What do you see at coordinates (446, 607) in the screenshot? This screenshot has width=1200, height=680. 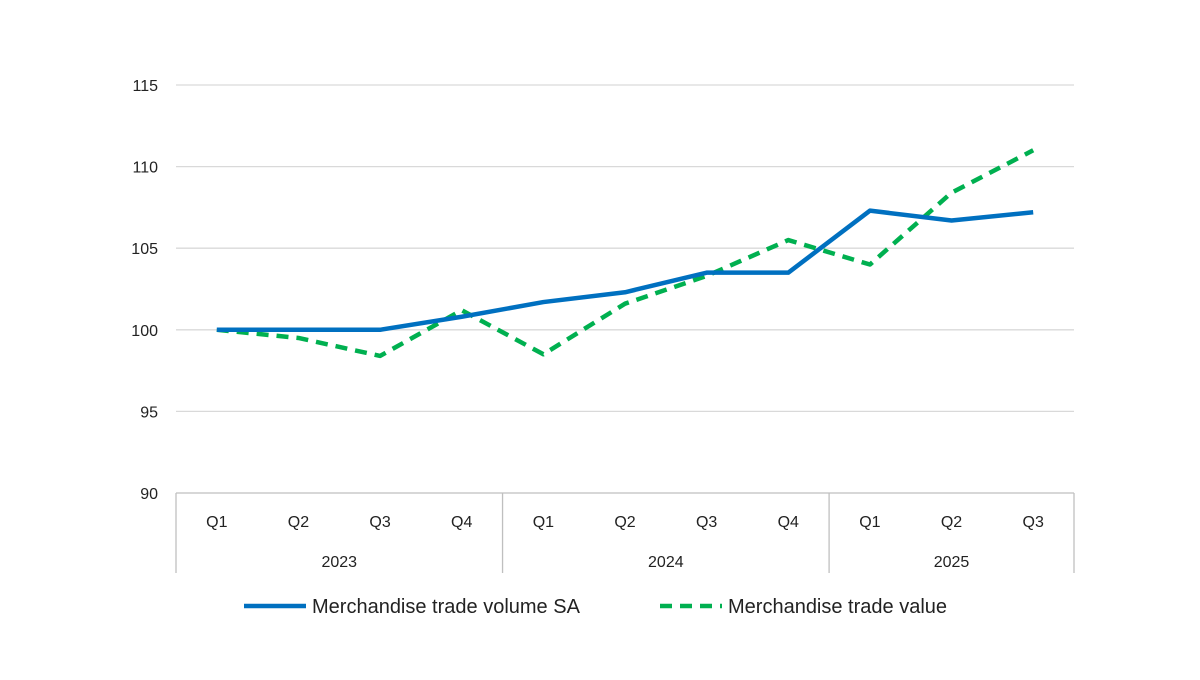 I see `legend-label: Merchandise trade volume SA` at bounding box center [446, 607].